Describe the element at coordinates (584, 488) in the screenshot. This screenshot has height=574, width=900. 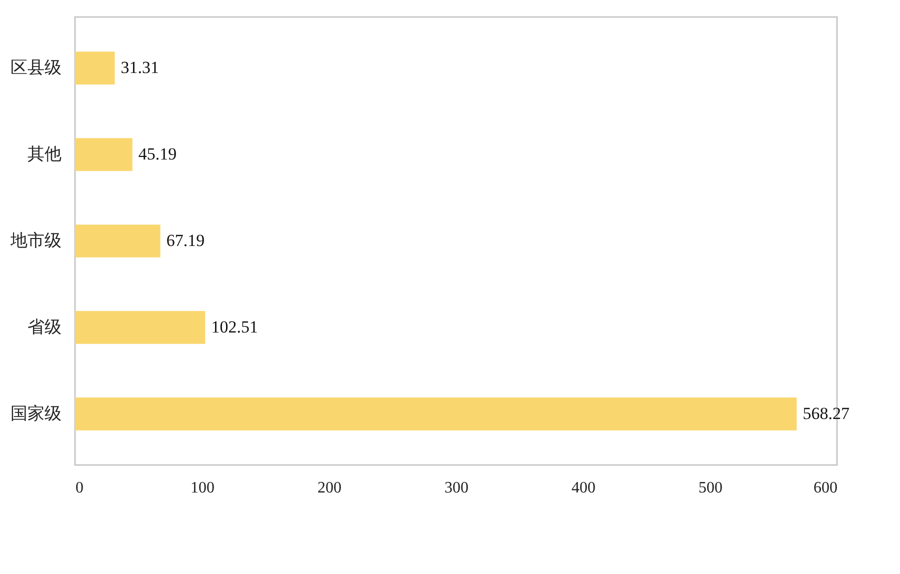
I see `x-tick-label: 400` at that location.